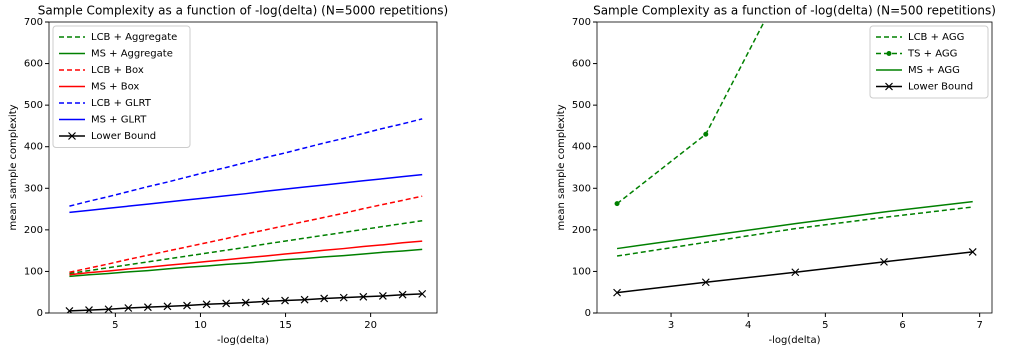  Describe the element at coordinates (117, 70) in the screenshot. I see `legend-label: LCB + Box` at that location.